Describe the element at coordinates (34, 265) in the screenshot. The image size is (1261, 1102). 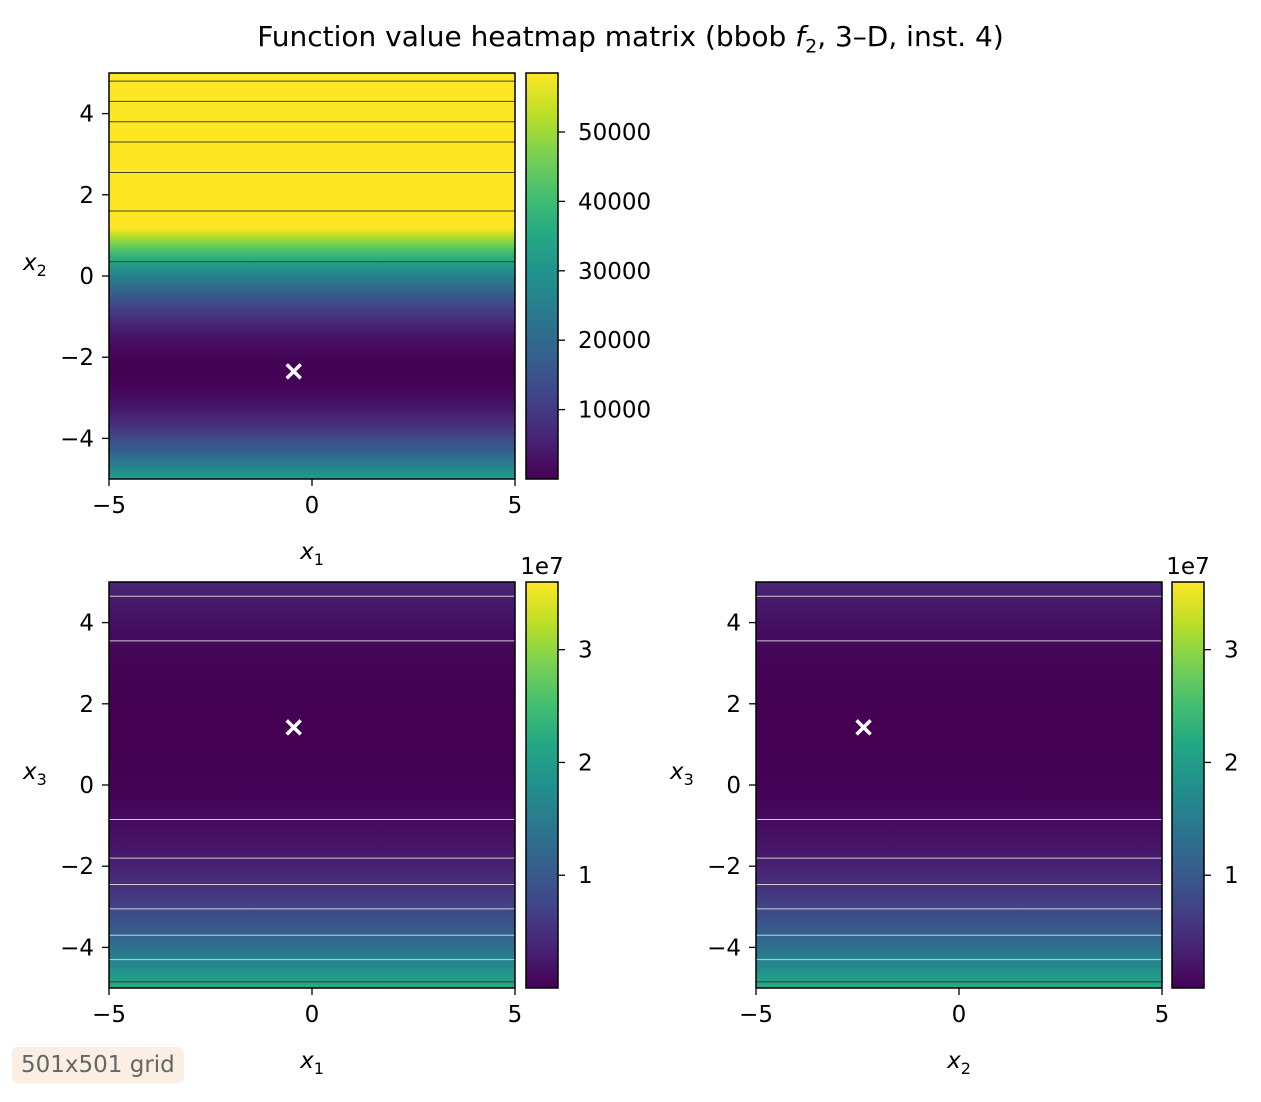
I see `y-axis-label: x2` at that location.